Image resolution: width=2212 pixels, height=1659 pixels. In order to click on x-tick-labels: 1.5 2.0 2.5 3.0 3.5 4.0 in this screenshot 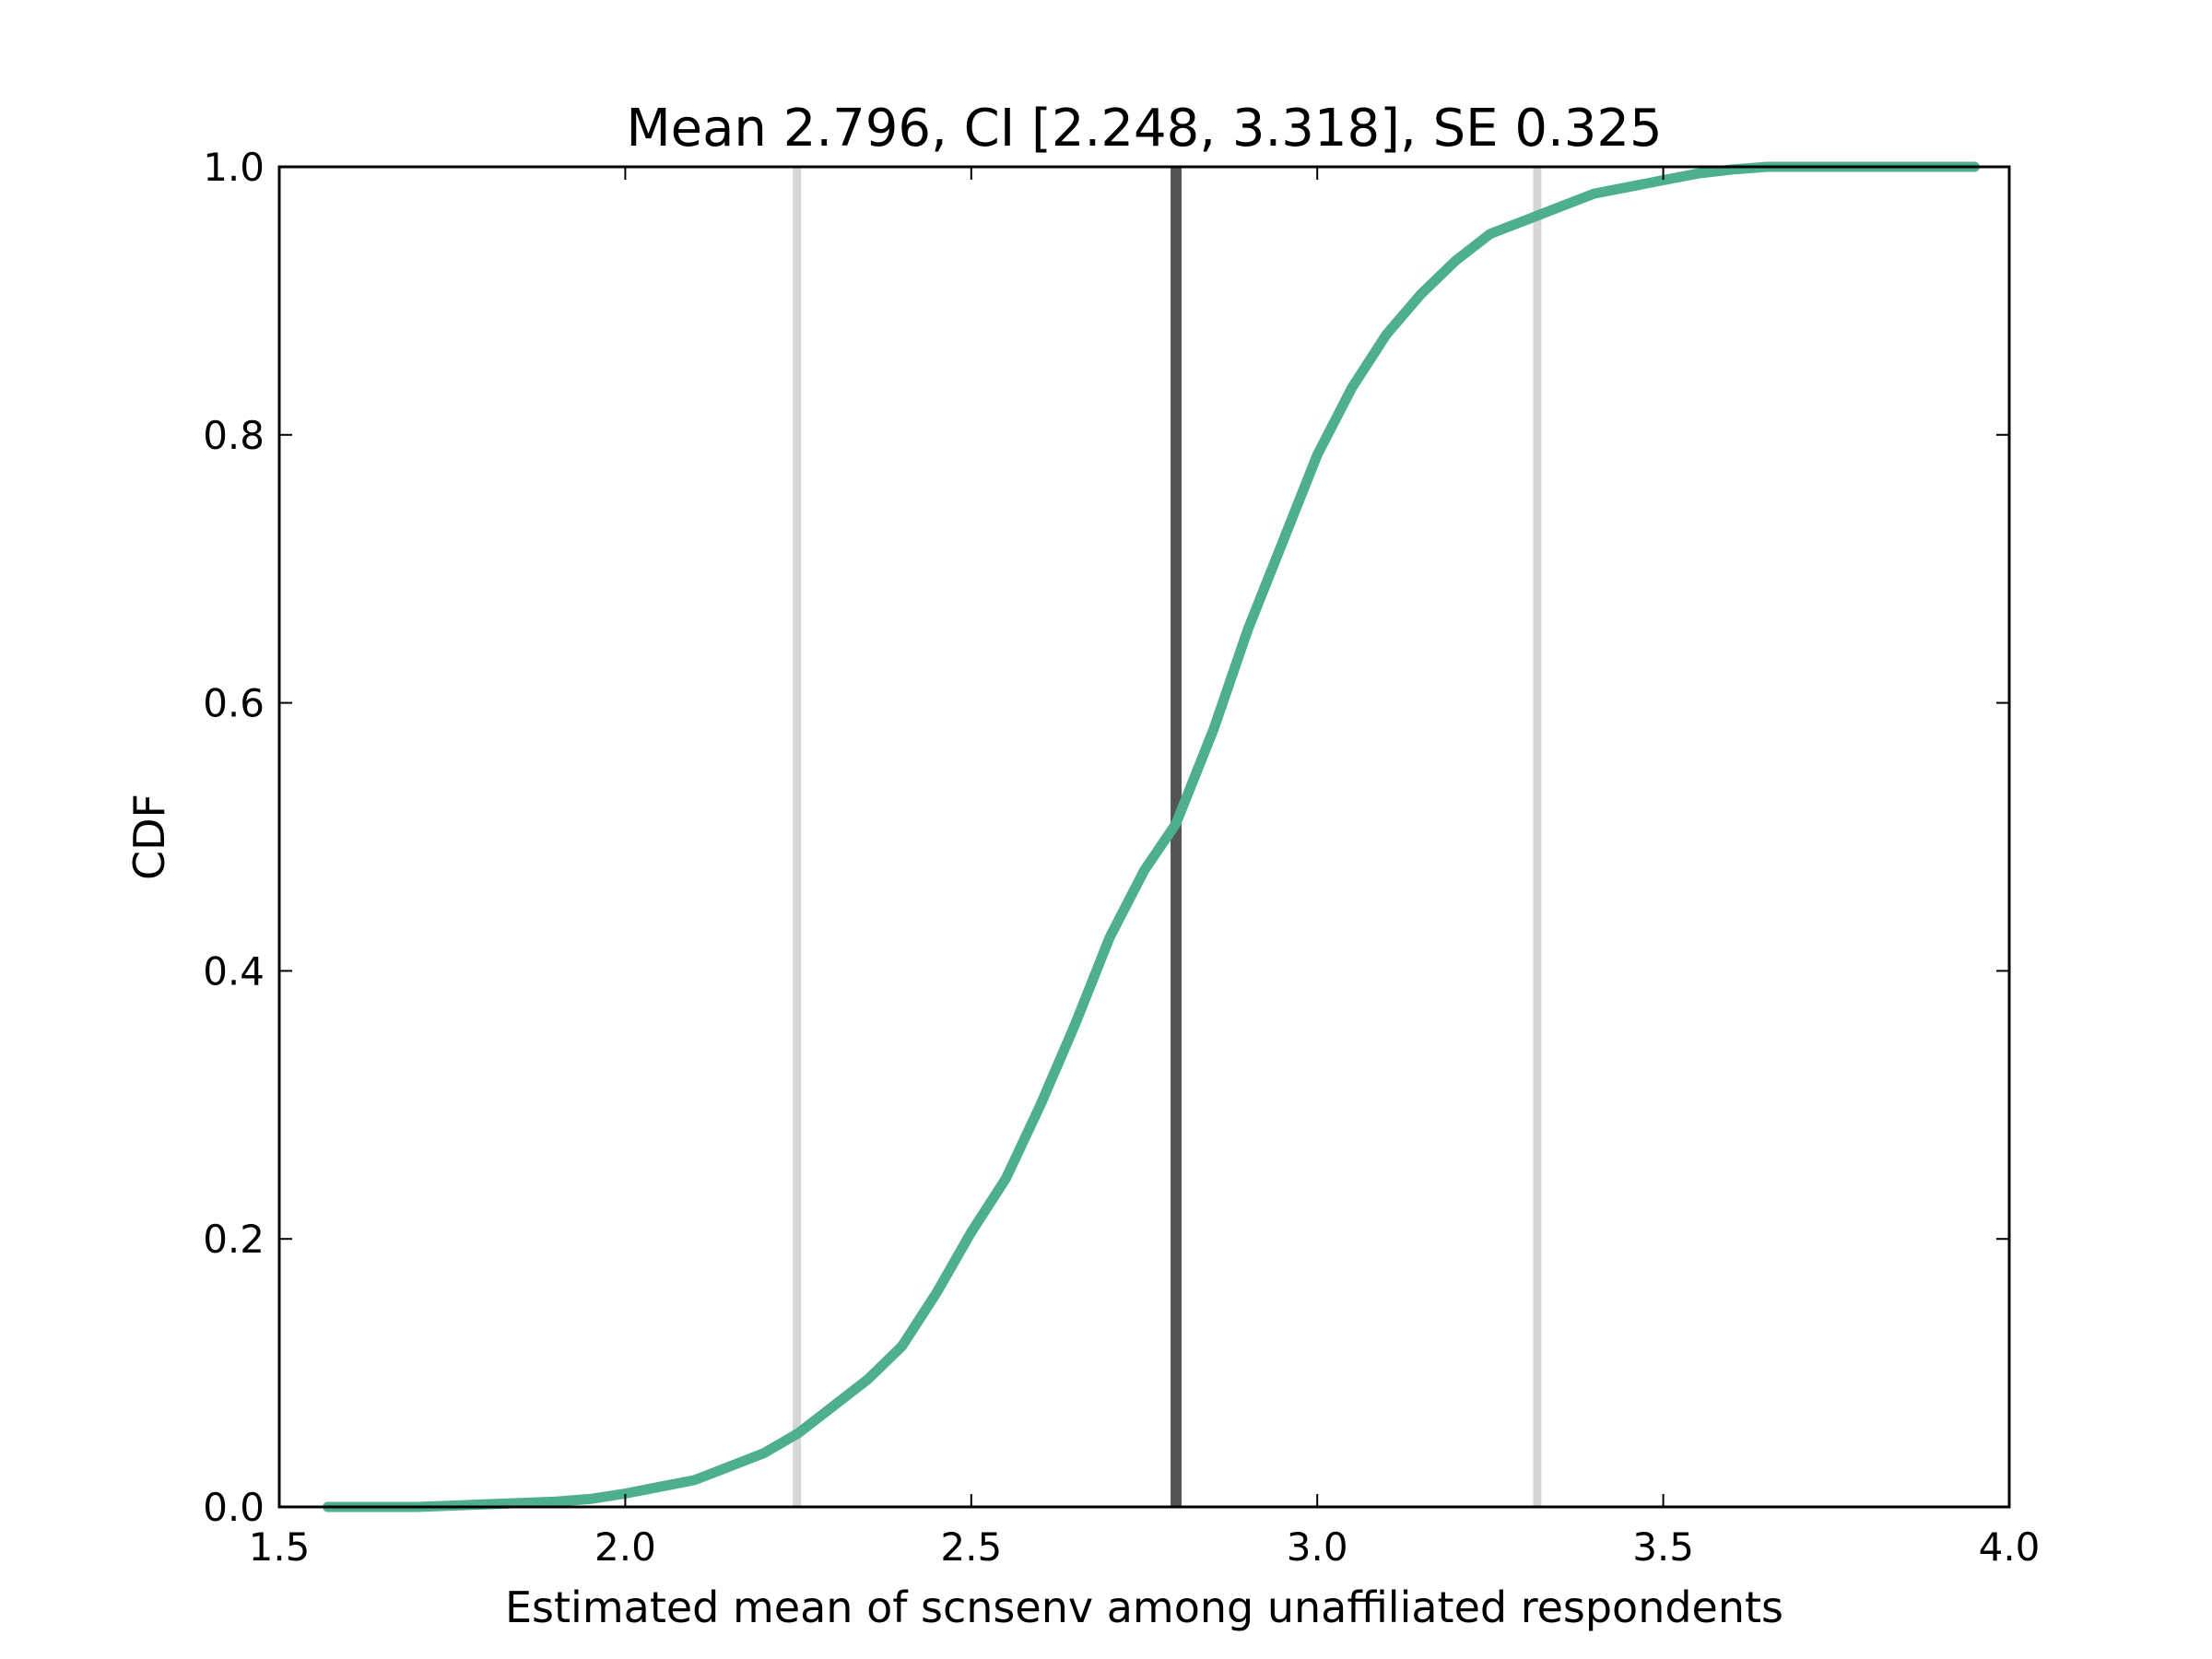, I will do `click(1145, 1547)`.